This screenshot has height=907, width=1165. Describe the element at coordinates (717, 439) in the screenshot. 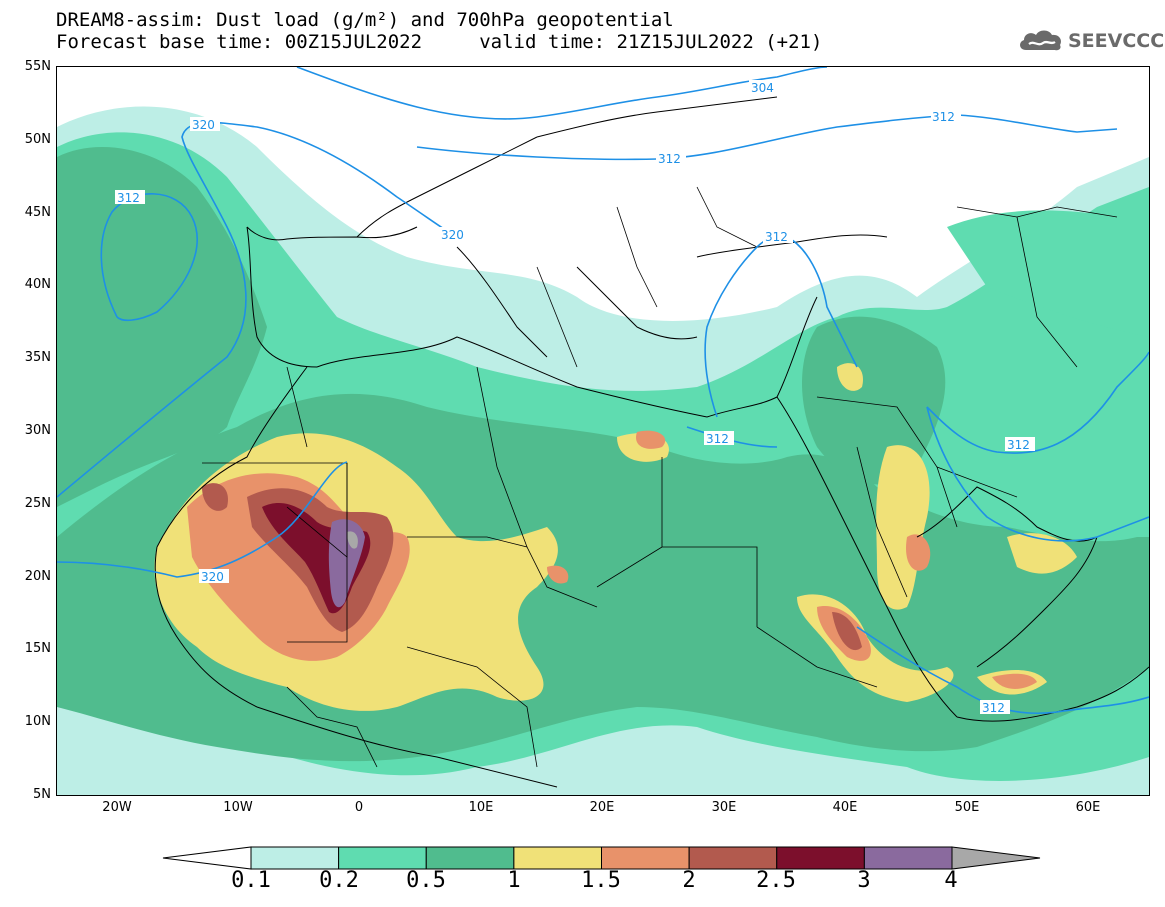

I see `contour-label-312-egypt: 312` at that location.